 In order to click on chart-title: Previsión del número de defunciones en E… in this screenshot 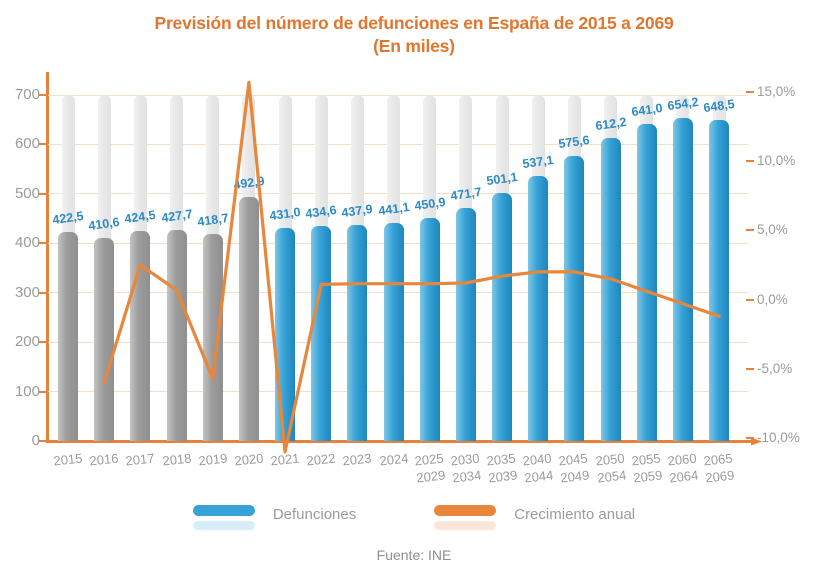, I will do `click(414, 35)`.